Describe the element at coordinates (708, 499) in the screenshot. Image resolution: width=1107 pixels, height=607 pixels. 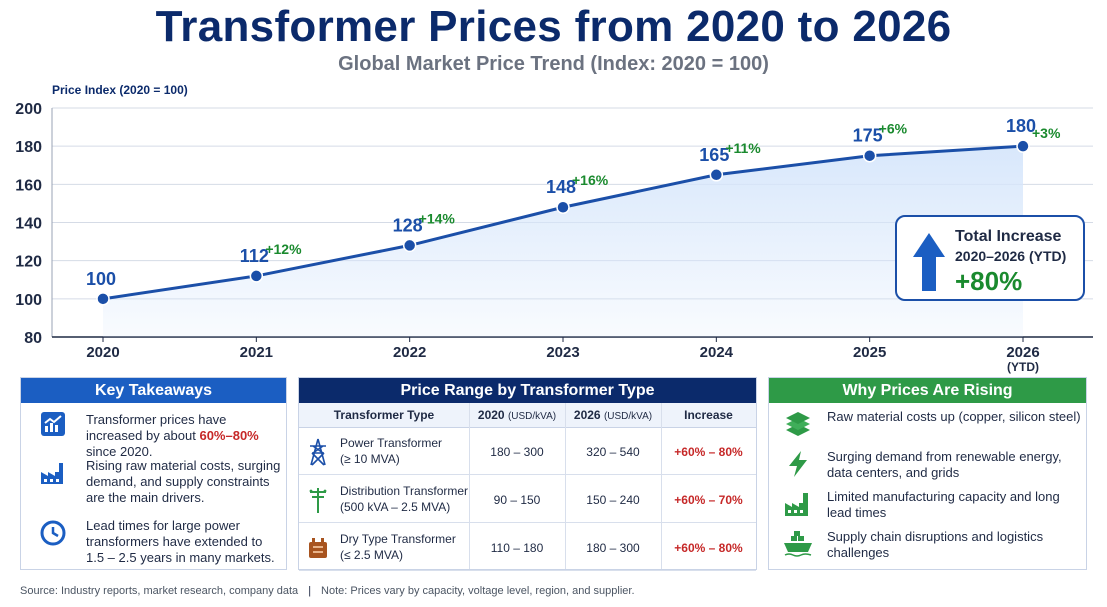
I see `price-increase: +60% – 70%` at that location.